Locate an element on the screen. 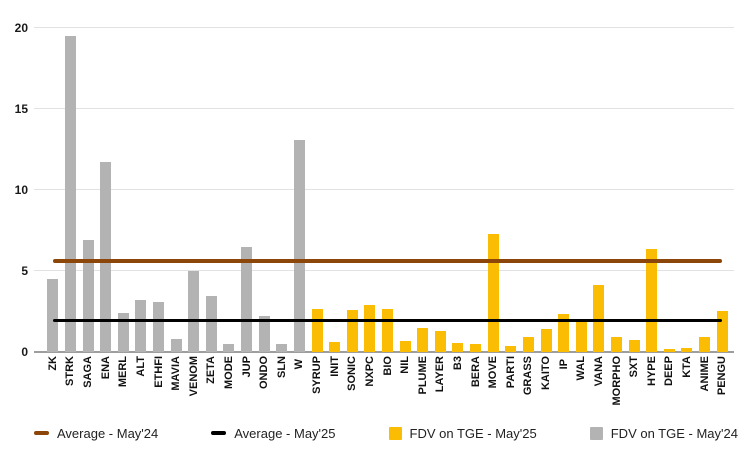 The image size is (744, 456). x-axis-label-anime: ANIME is located at coordinates (705, 376).